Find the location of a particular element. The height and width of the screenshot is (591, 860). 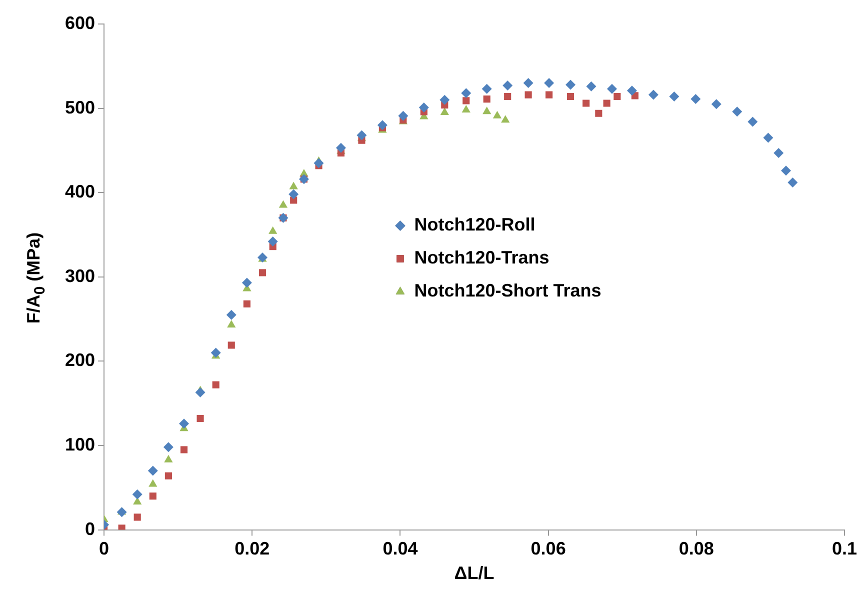

x-axis-title: ΔL/L is located at coordinates (474, 573).